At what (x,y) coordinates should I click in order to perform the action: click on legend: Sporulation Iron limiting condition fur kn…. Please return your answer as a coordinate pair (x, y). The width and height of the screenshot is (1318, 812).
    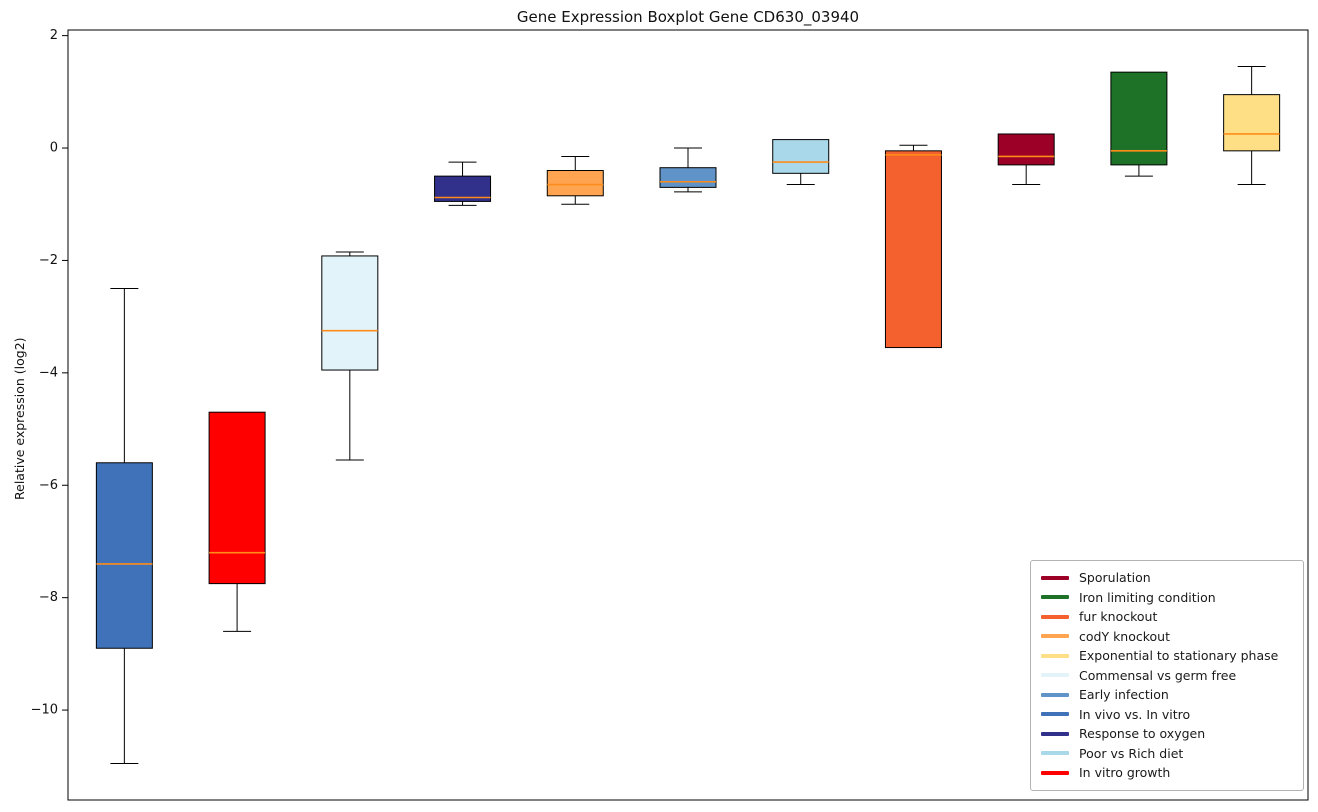
    Looking at the image, I should click on (1167, 675).